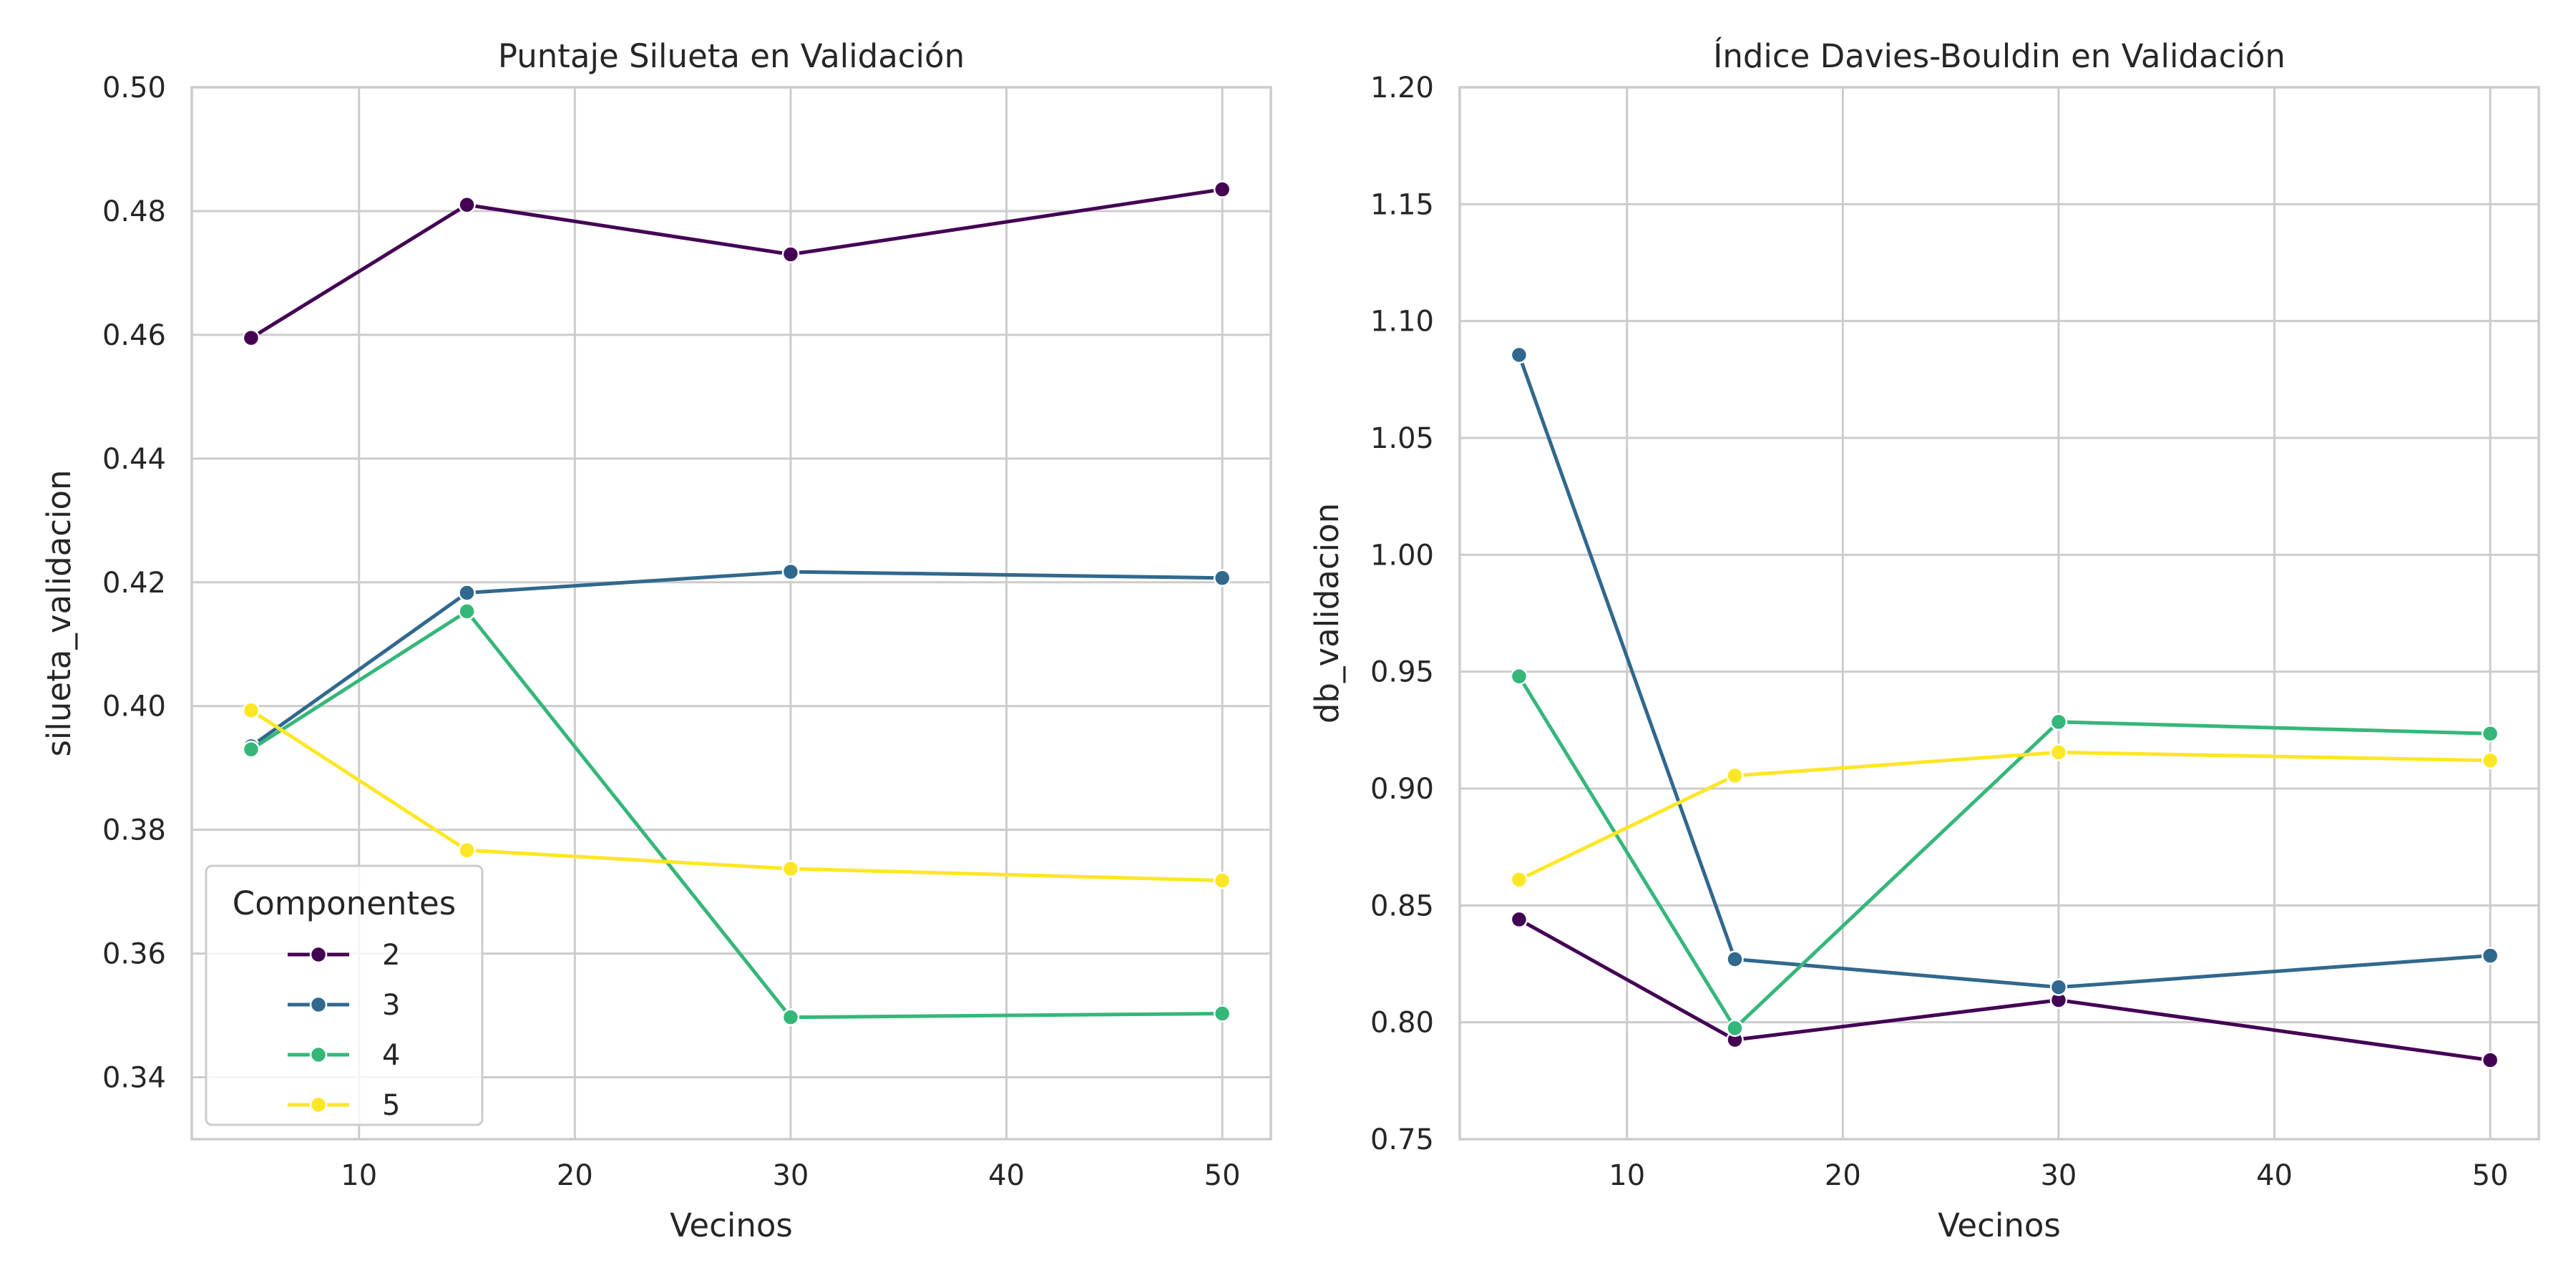  What do you see at coordinates (1402, 905) in the screenshot?
I see `y-tick-label: 0.85` at bounding box center [1402, 905].